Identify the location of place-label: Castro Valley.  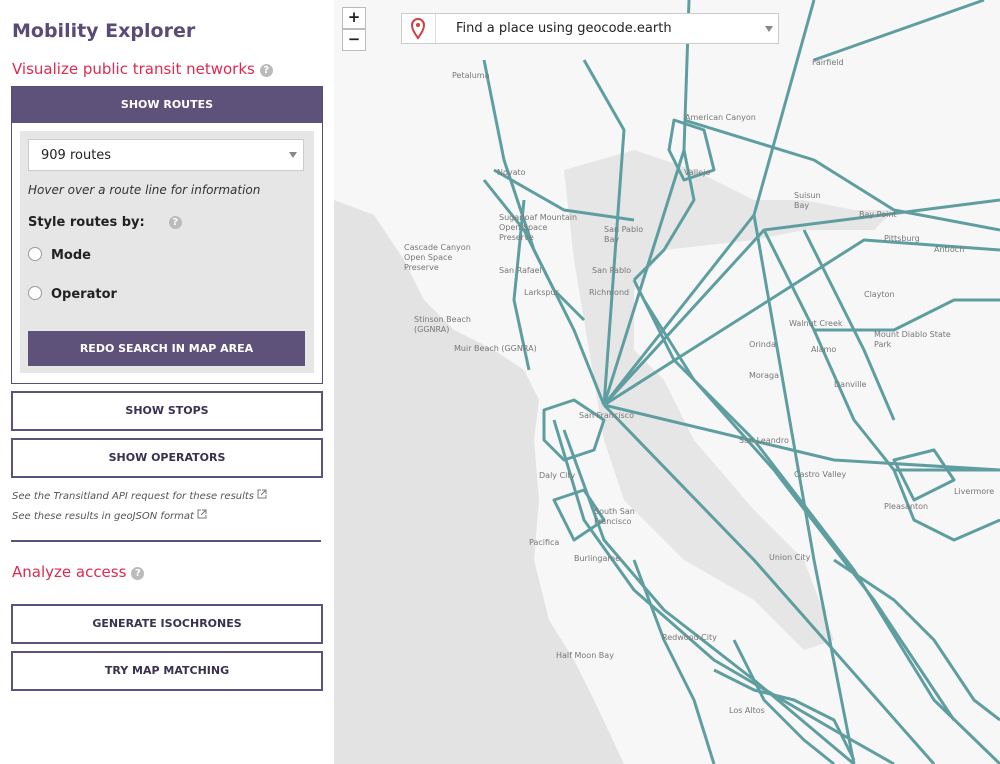
(820, 474).